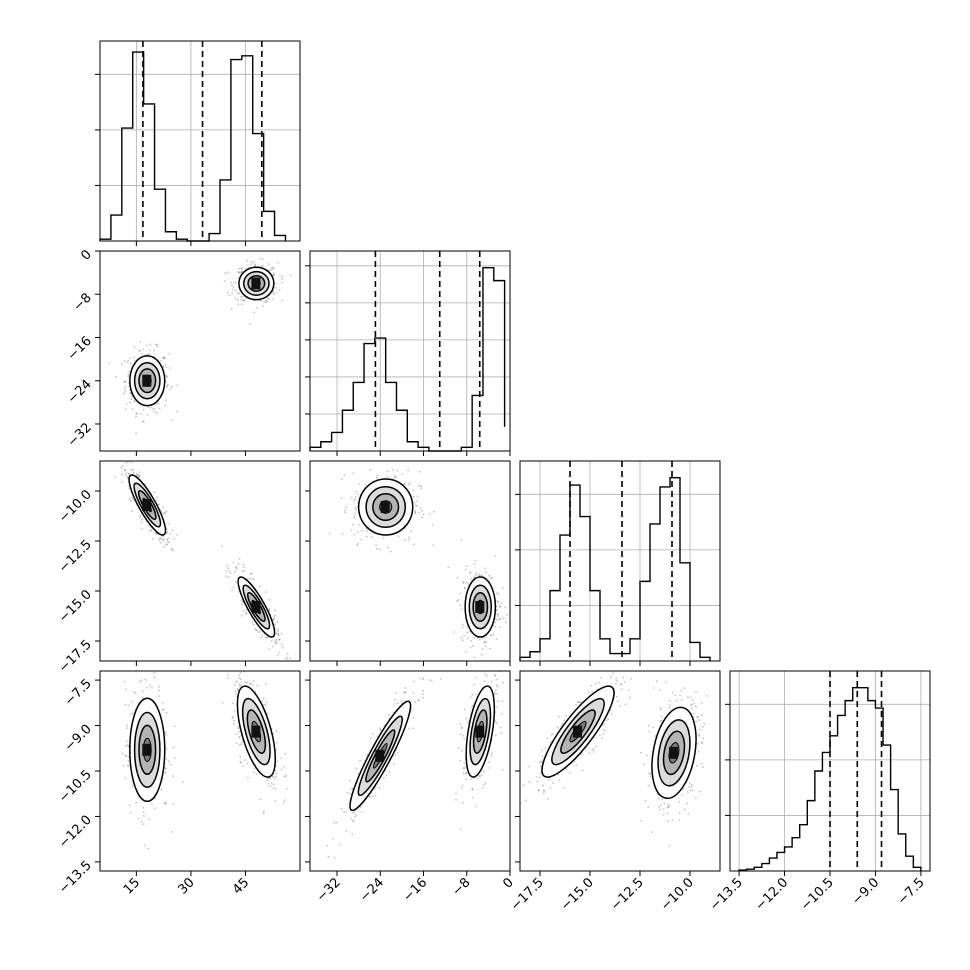 Image resolution: width=970 pixels, height=970 pixels. Describe the element at coordinates (86, 255) in the screenshot. I see `y-tick-label: 0` at that location.